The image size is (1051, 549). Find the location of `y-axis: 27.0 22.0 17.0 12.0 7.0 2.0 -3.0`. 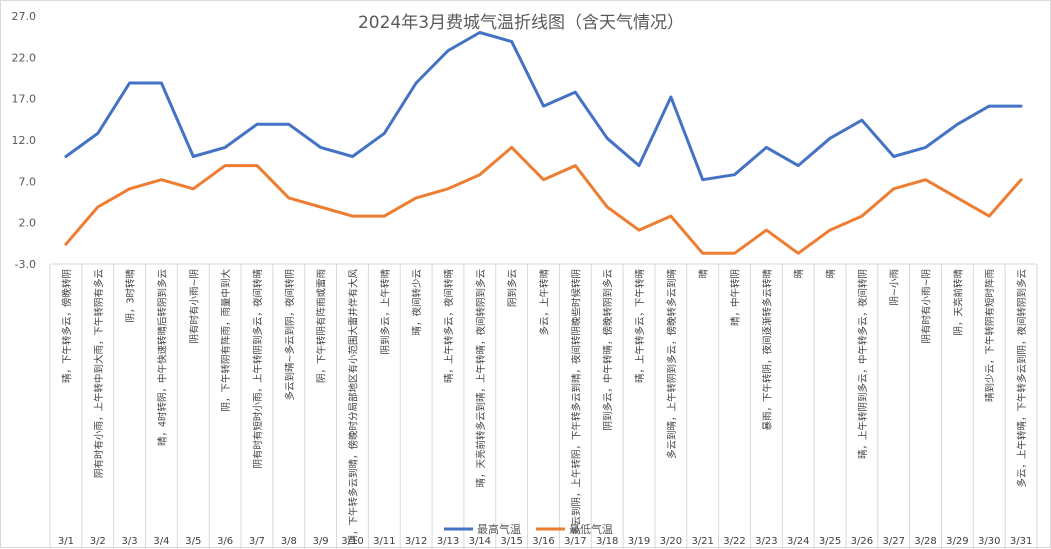

y-axis: 27.0 22.0 17.0 12.0 7.0 2.0 -3.0 is located at coordinates (24, 140).